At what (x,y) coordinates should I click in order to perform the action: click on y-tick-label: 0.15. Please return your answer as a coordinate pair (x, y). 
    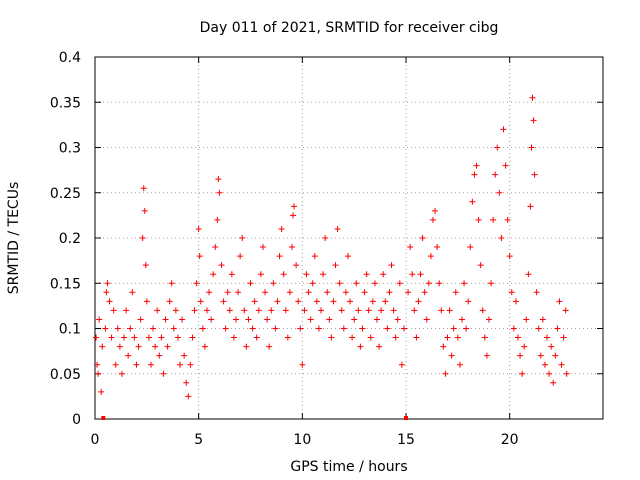
    Looking at the image, I should click on (65, 284).